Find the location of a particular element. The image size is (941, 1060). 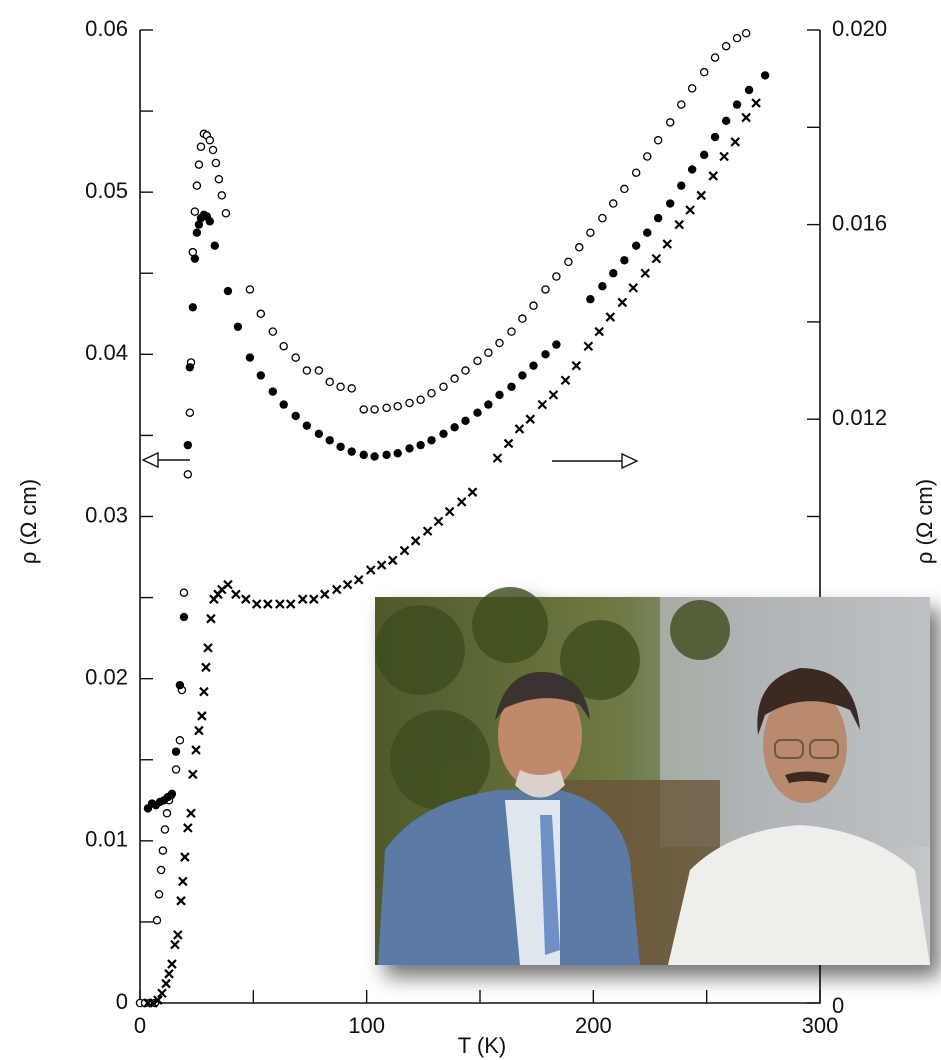

y-tick-label: 0.02 is located at coordinates (106, 676).